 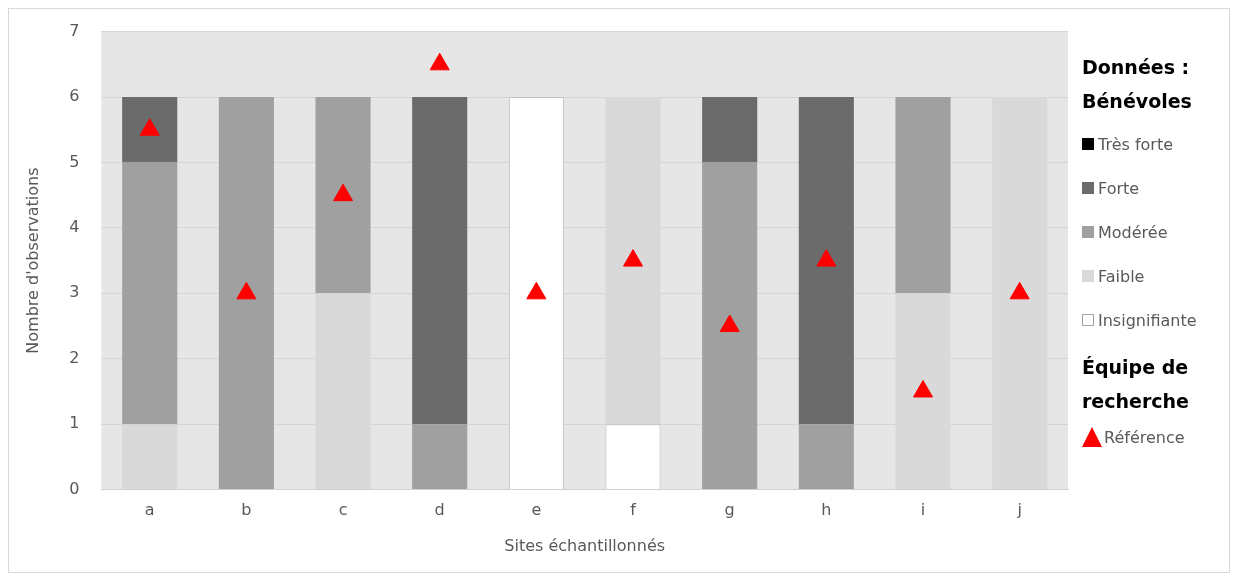 I want to click on y-axis-title: Nombre d'observations, so click(x=32, y=260).